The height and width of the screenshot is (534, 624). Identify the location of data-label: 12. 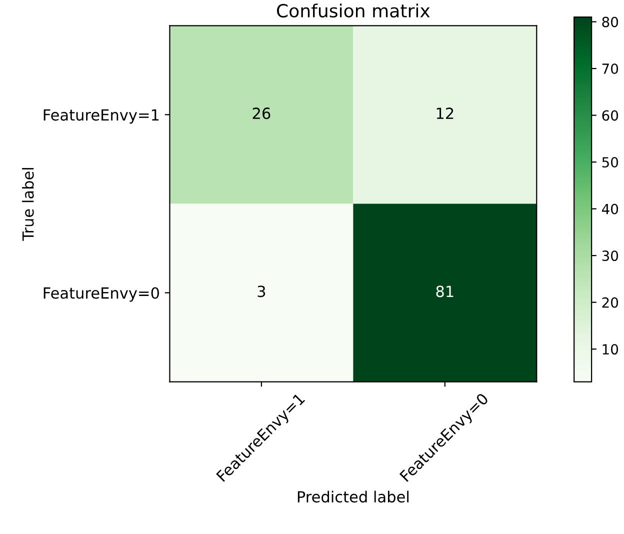
(445, 113).